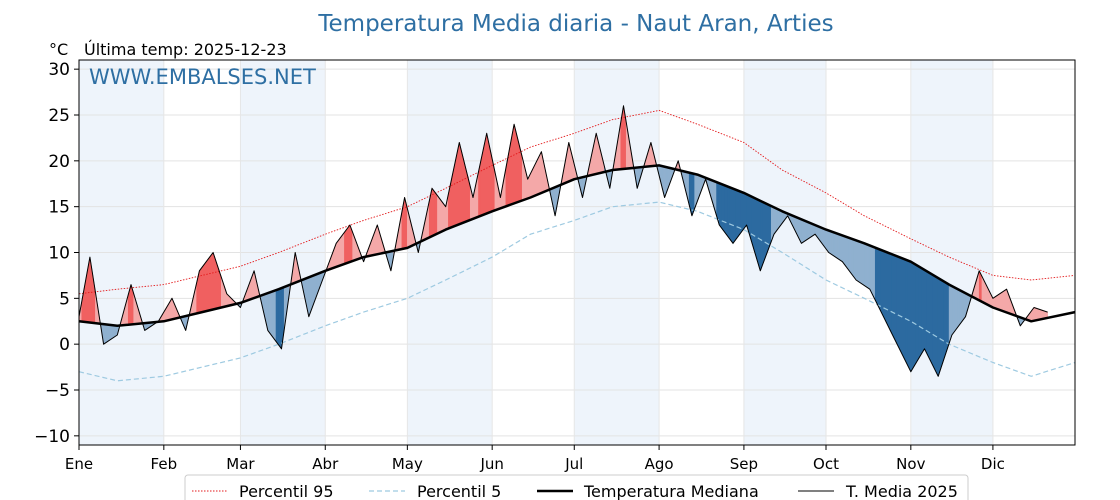 The image size is (1120, 500). Describe the element at coordinates (59, 254) in the screenshot. I see `y-tick-label: 10` at that location.